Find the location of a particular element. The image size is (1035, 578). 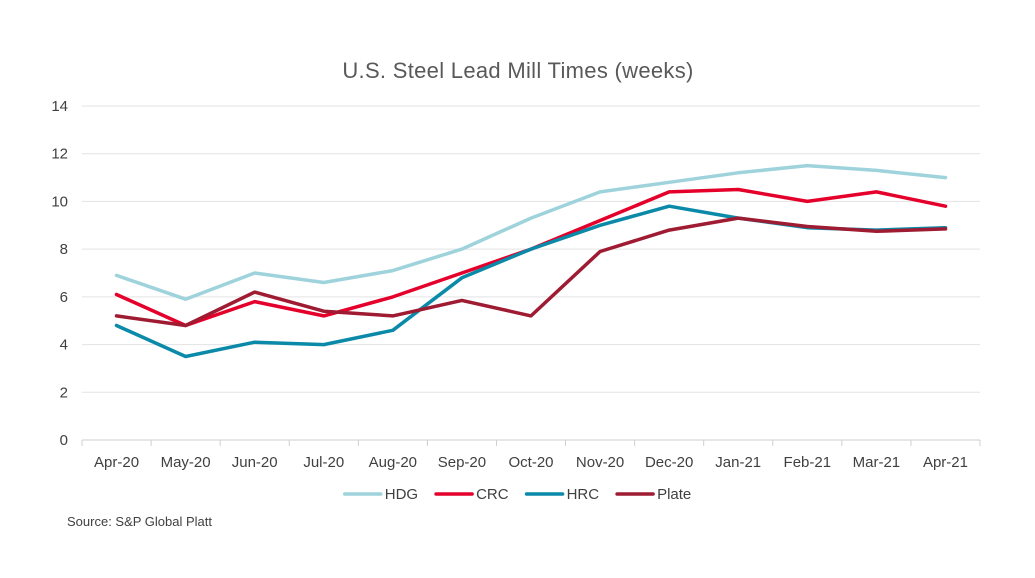

x-tick-label: Jun-20 is located at coordinates (255, 462).